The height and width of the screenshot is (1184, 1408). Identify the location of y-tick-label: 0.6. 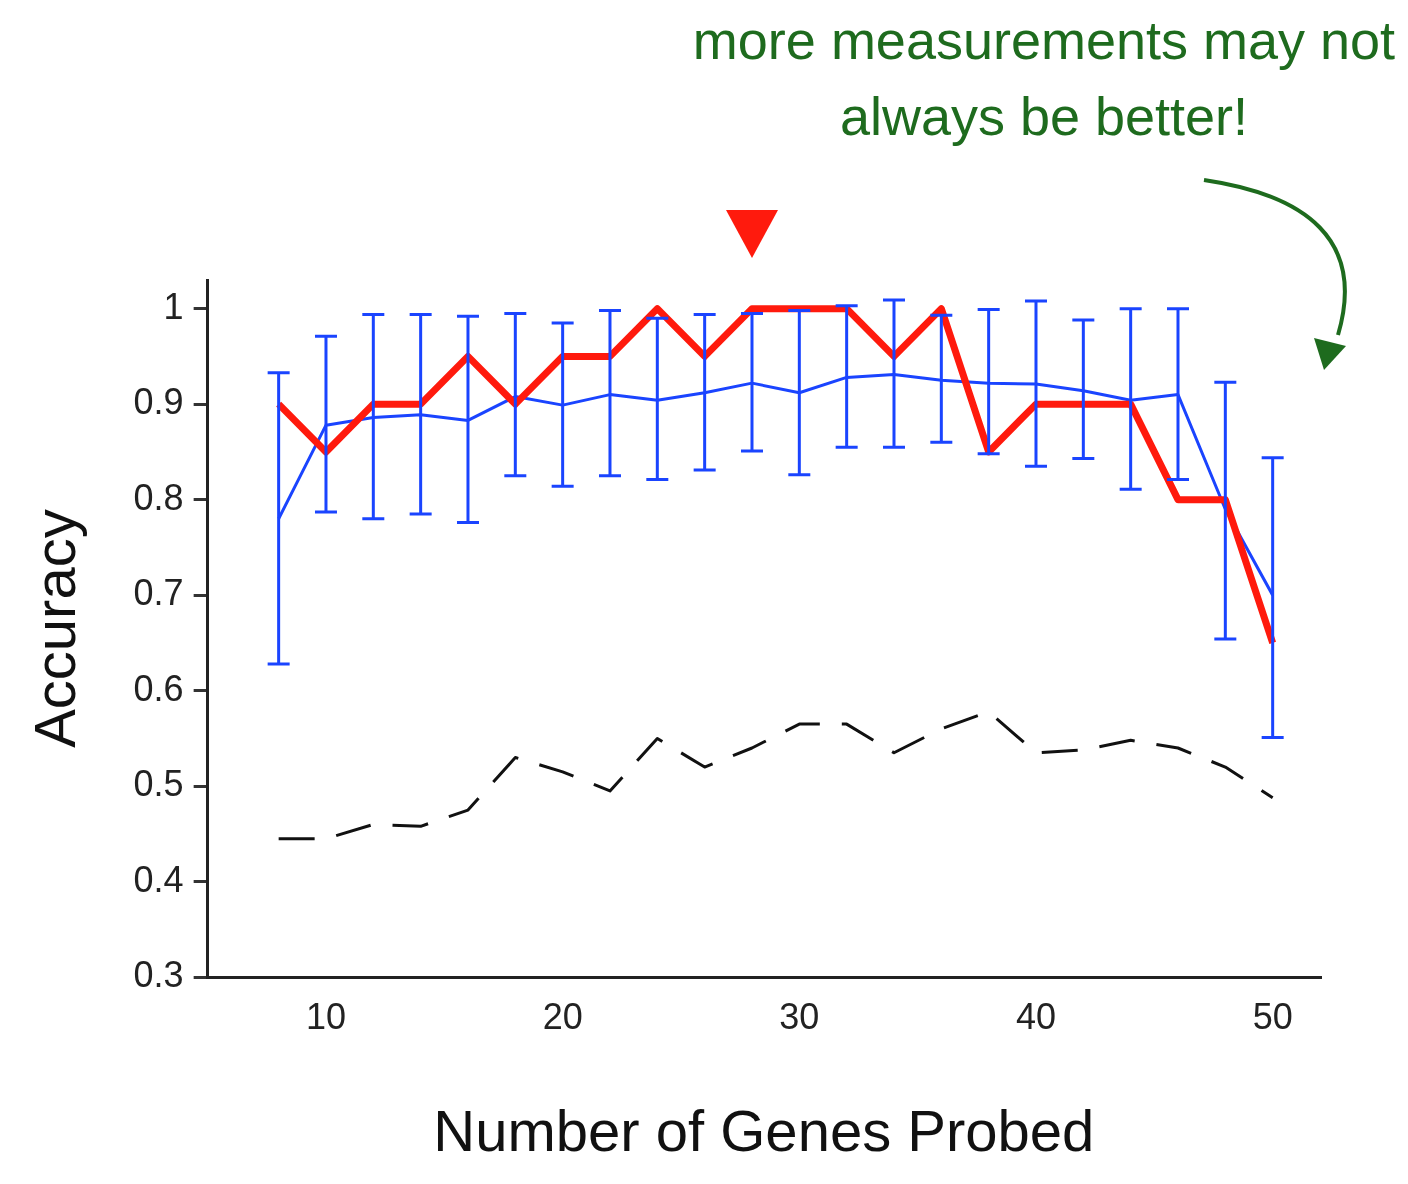
(158, 688).